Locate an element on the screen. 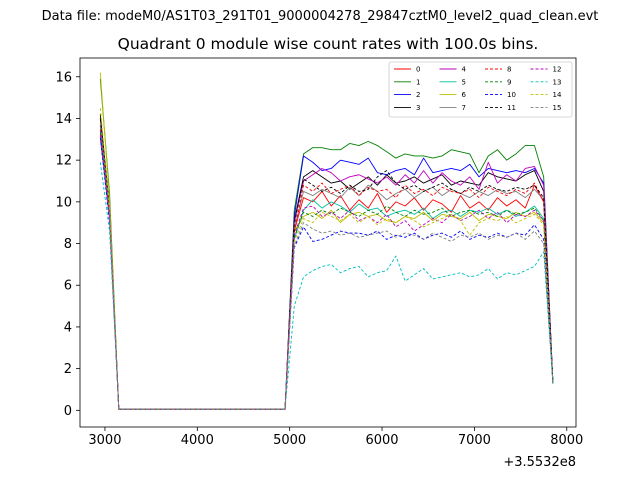  legend-label-4: 4 is located at coordinates (464, 70).